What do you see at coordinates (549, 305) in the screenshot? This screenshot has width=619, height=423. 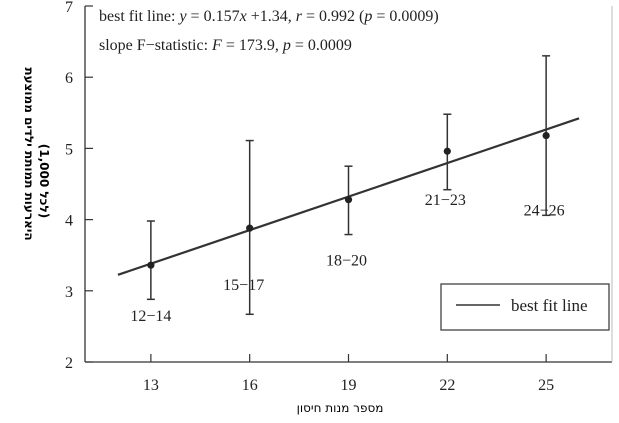 I see `legend-label: best fit line` at bounding box center [549, 305].